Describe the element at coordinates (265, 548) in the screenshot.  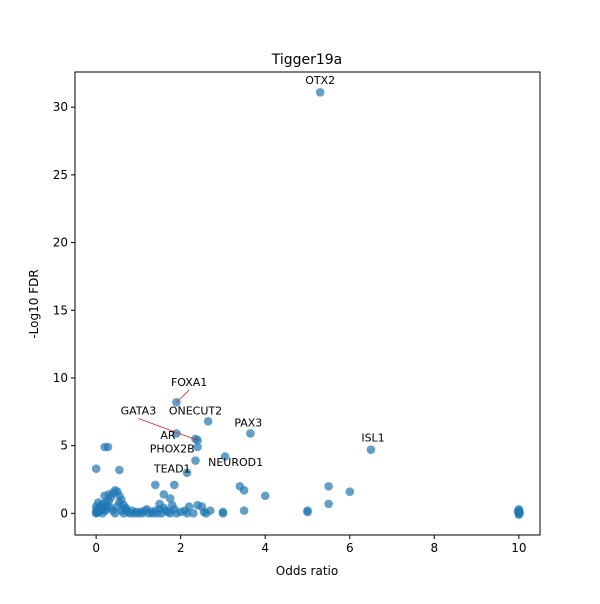
I see `x-tick-label: 4` at that location.